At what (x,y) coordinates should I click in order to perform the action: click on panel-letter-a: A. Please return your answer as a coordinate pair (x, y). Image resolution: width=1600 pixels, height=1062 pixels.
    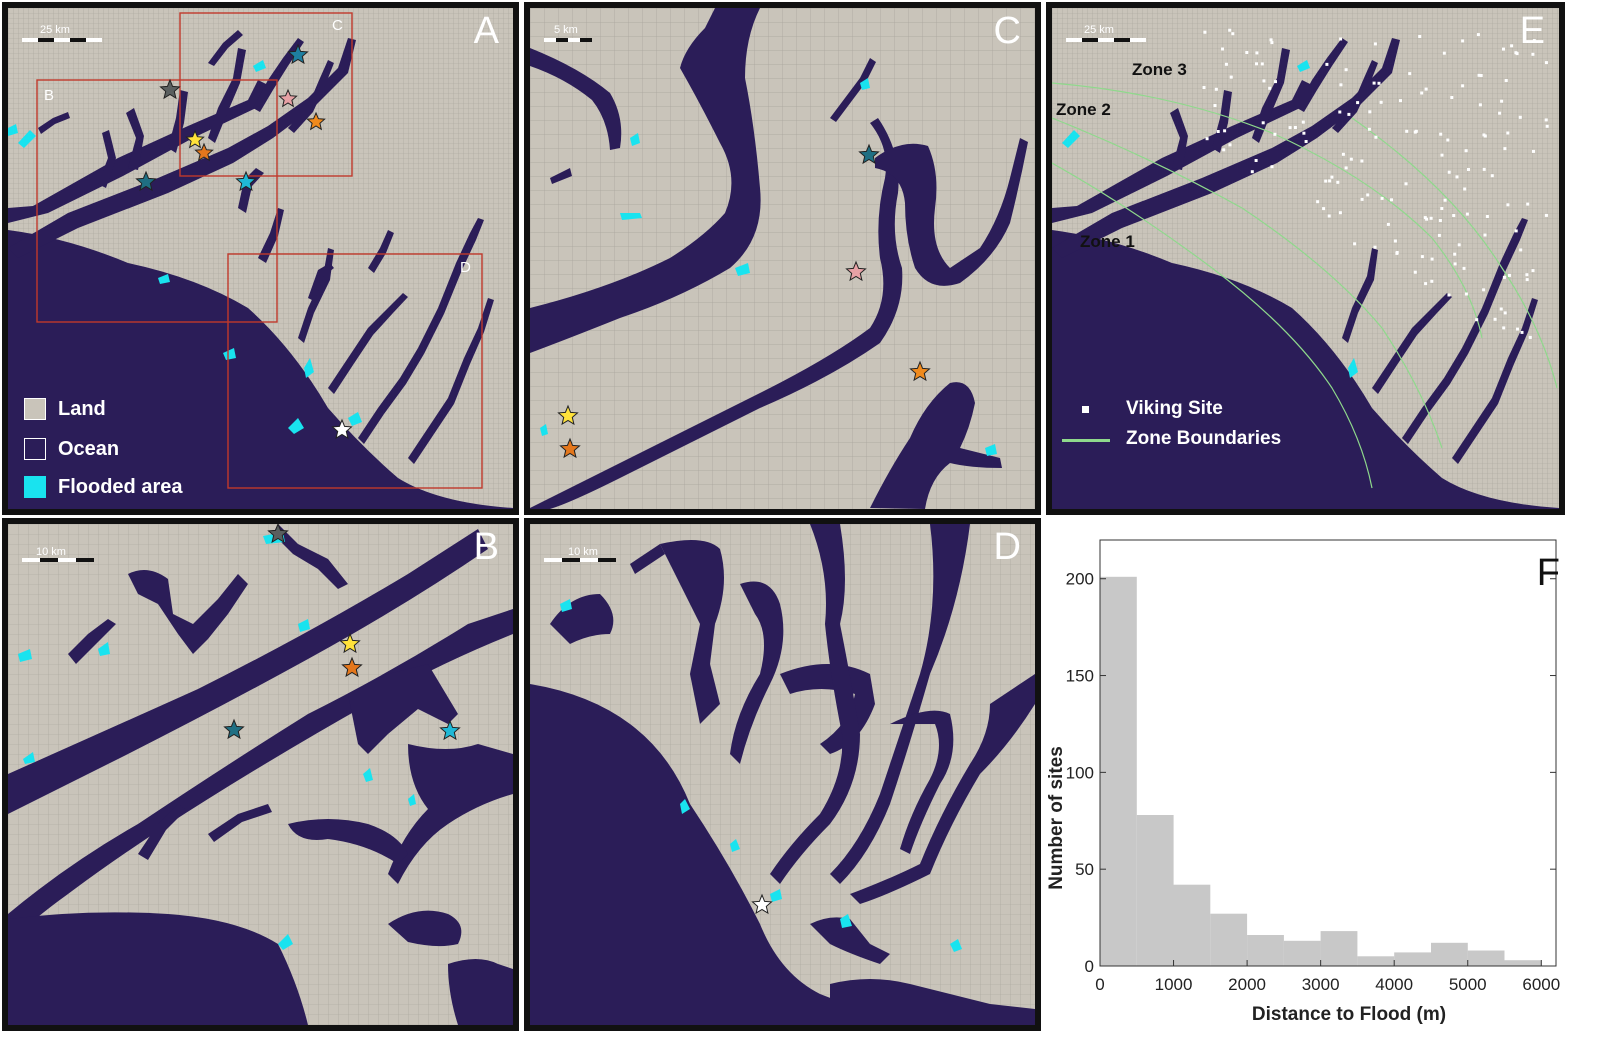
    Looking at the image, I should click on (486, 31).